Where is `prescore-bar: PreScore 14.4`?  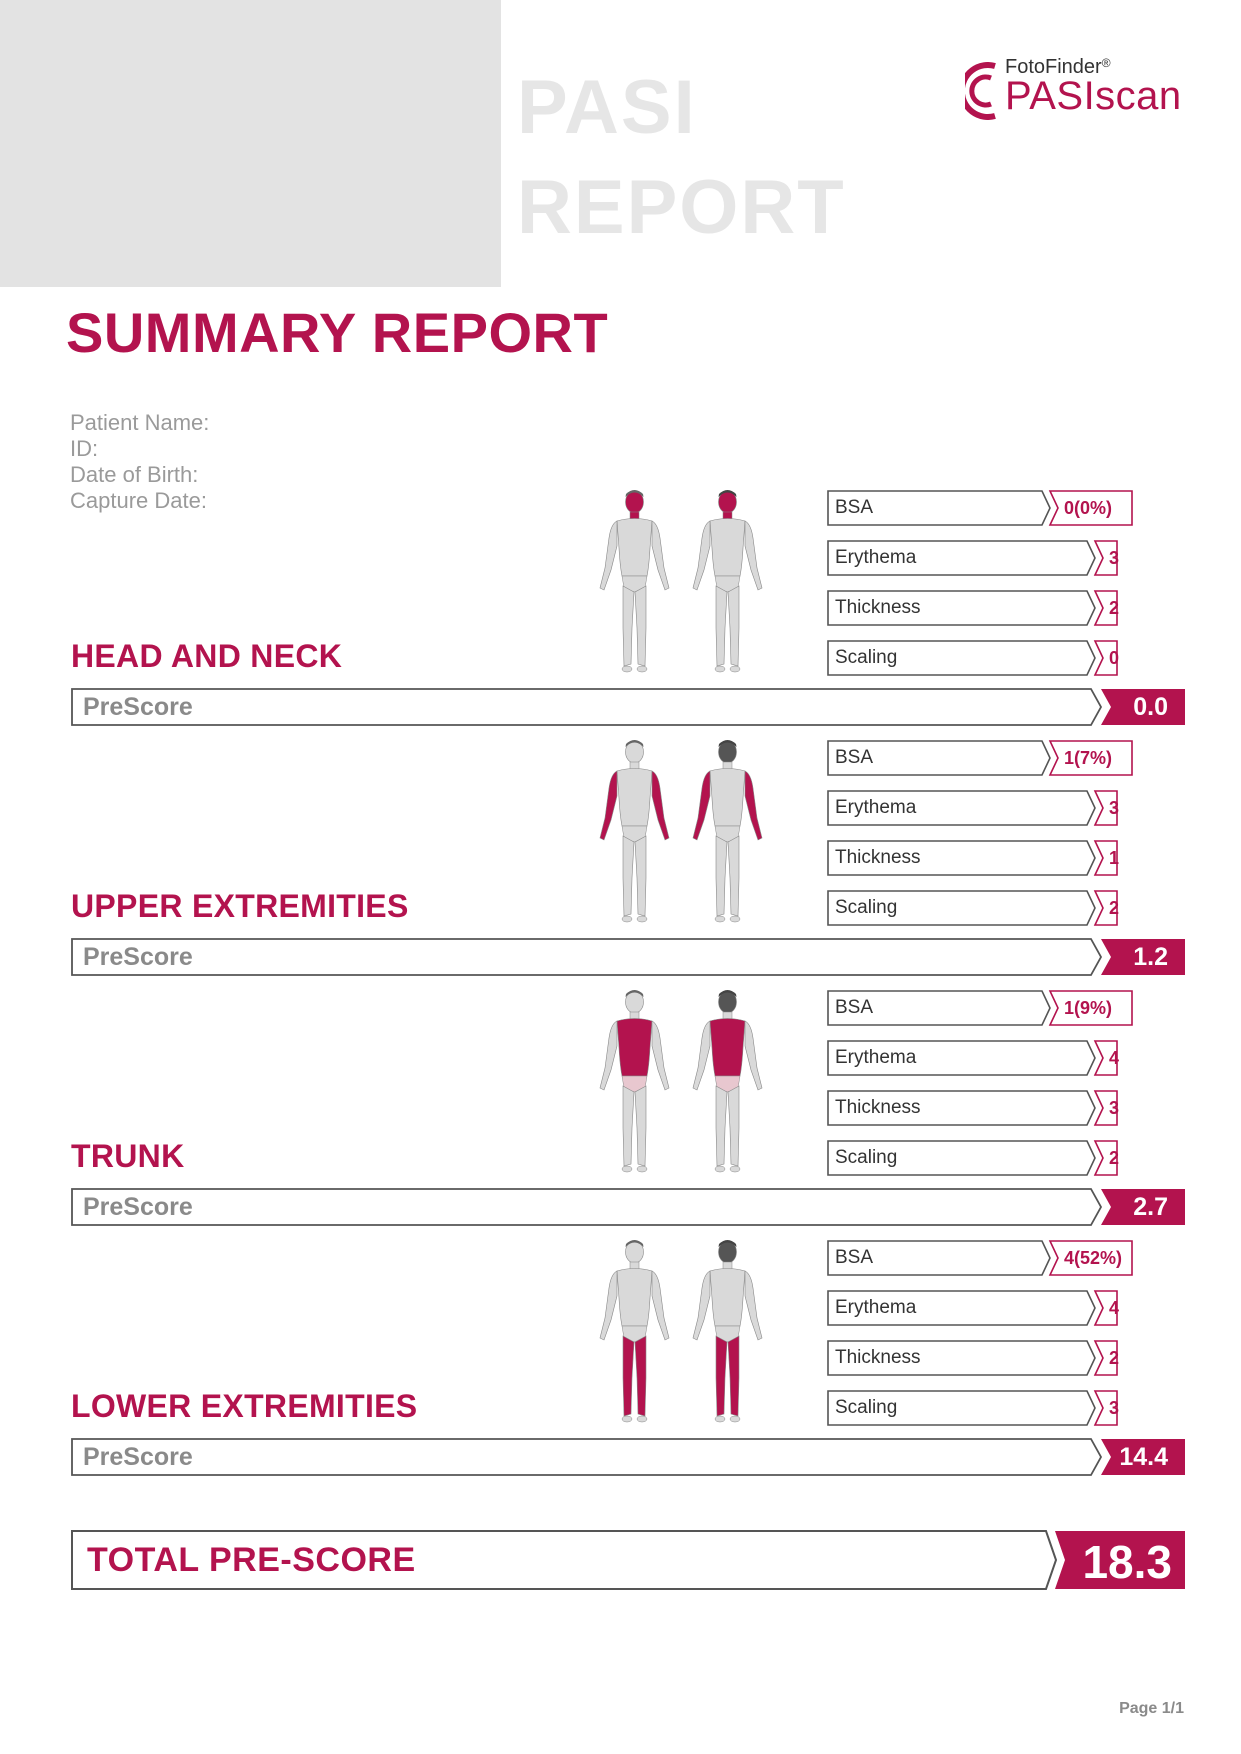 prescore-bar: PreScore 14.4 is located at coordinates (628, 1457).